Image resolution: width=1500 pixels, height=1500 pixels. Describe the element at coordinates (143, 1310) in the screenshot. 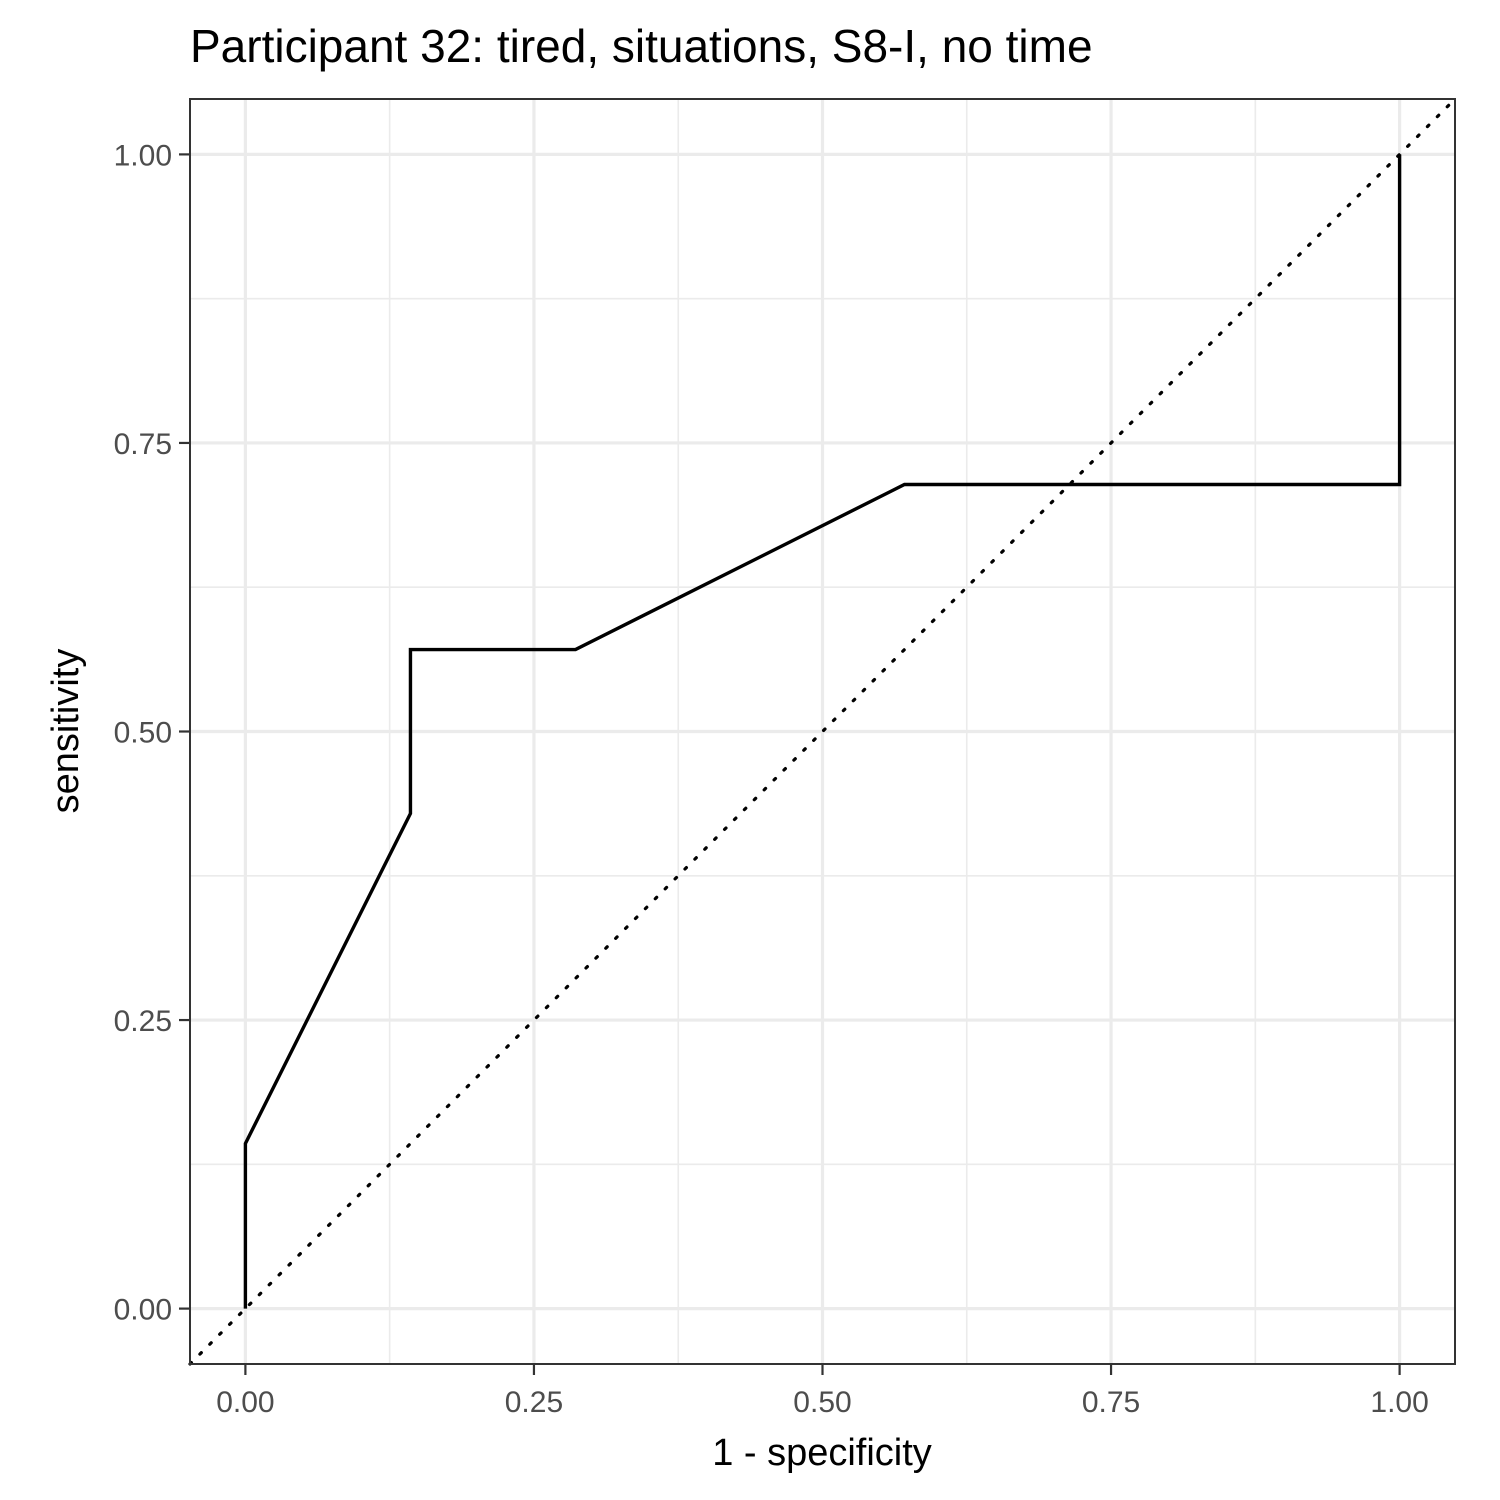

I see `y-tick-label-0: 0.00` at that location.